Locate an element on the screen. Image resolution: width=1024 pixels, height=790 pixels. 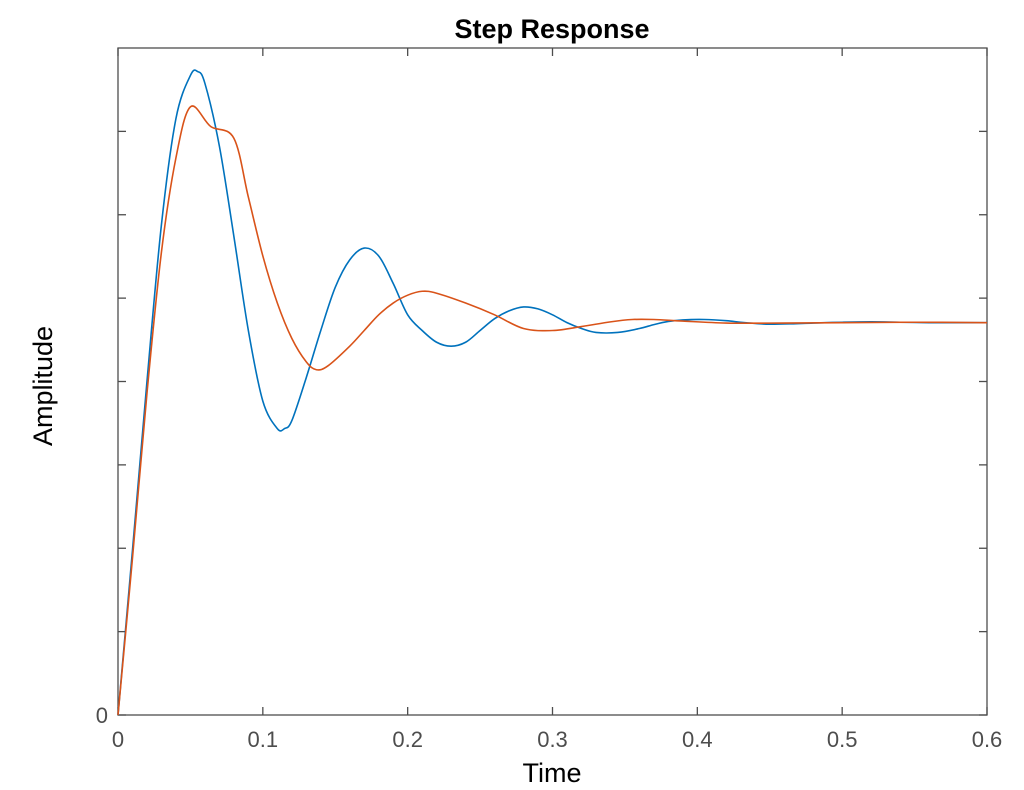
y-tick-label: 0 is located at coordinates (102, 715).